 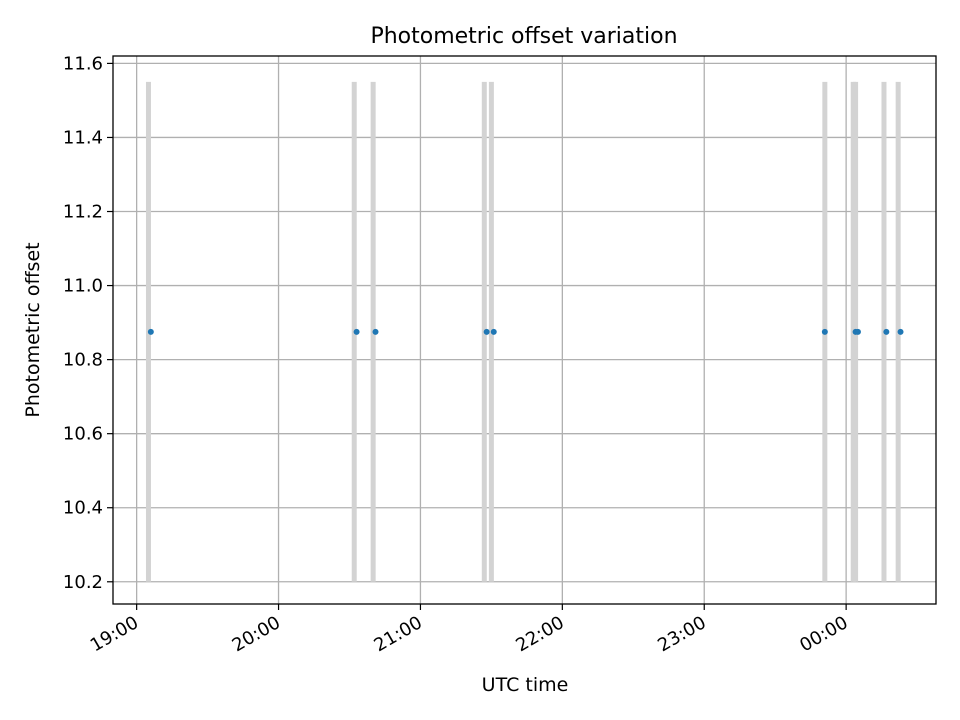 I want to click on y-tick-label: 11.2, so click(x=83, y=212).